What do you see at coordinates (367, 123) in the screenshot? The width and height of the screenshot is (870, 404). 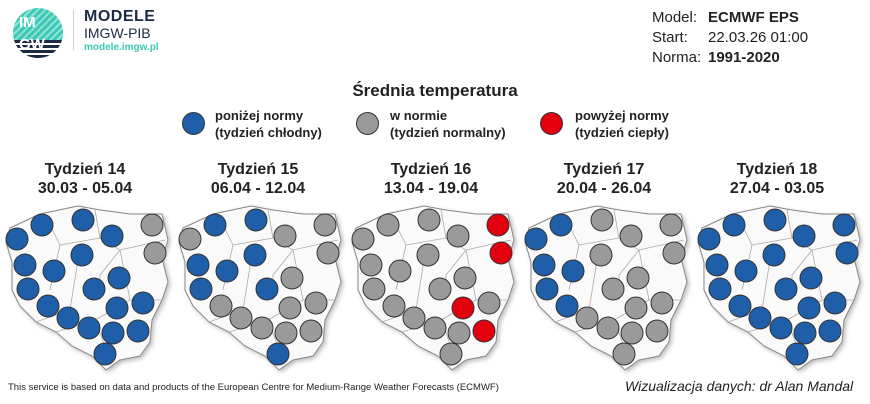 I see `legend-normal-dot` at bounding box center [367, 123].